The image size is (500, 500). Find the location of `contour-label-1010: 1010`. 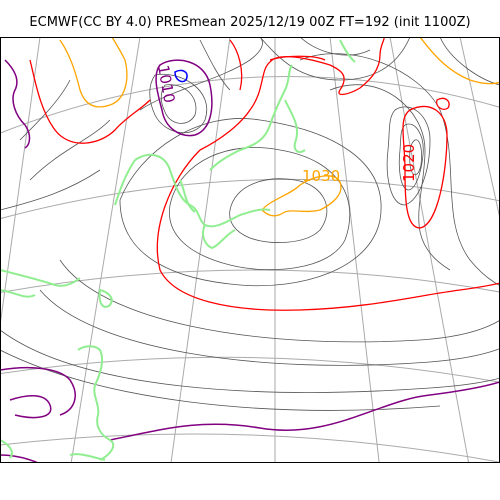

contour-label-1010: 1010 is located at coordinates (166, 84).